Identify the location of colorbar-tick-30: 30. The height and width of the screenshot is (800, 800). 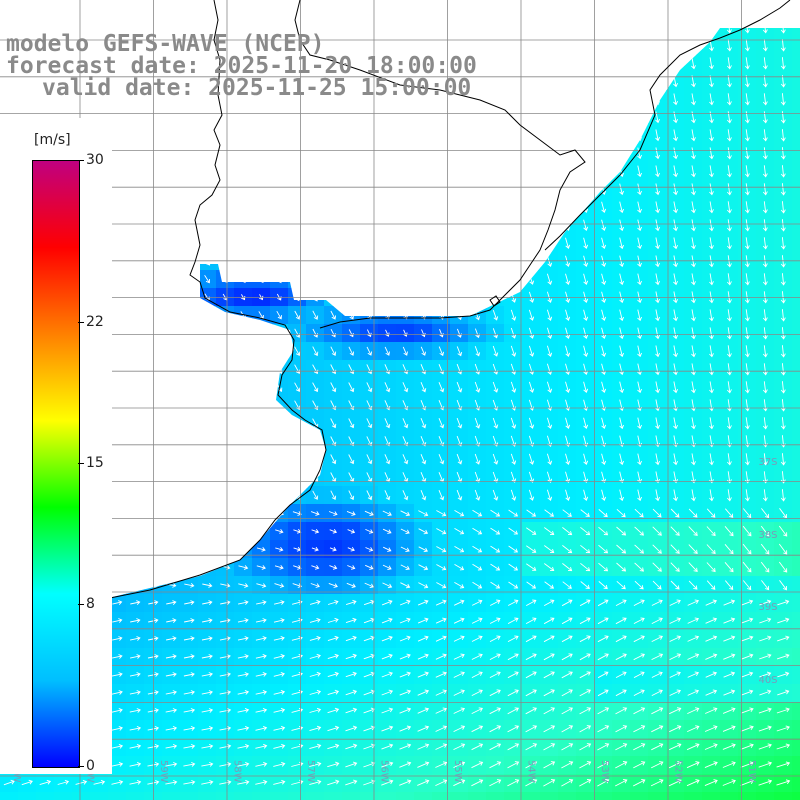
(95, 160).